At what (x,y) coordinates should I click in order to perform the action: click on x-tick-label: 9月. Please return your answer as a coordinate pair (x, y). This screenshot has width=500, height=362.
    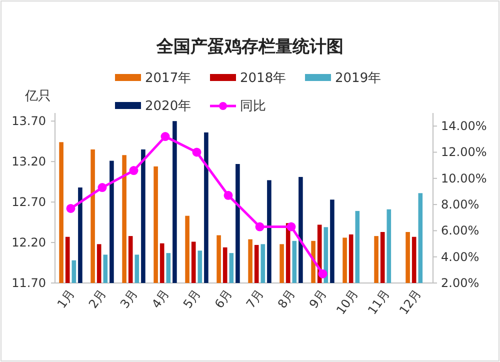
    Looking at the image, I should click on (318, 298).